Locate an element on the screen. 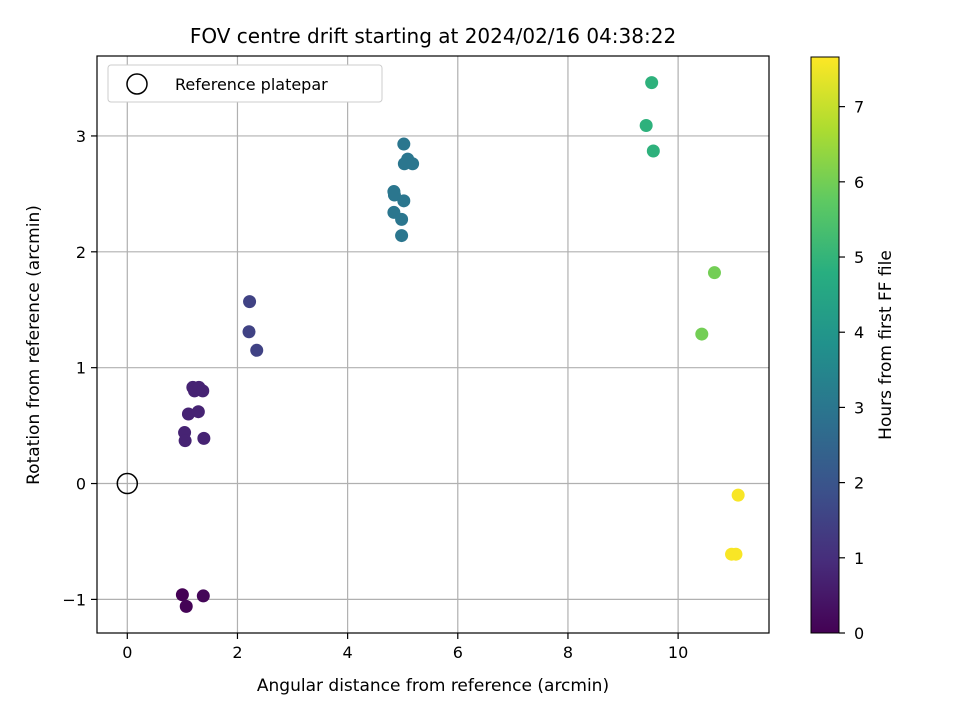 This screenshot has height=720, width=960. legend: Reference platepar is located at coordinates (245, 83).